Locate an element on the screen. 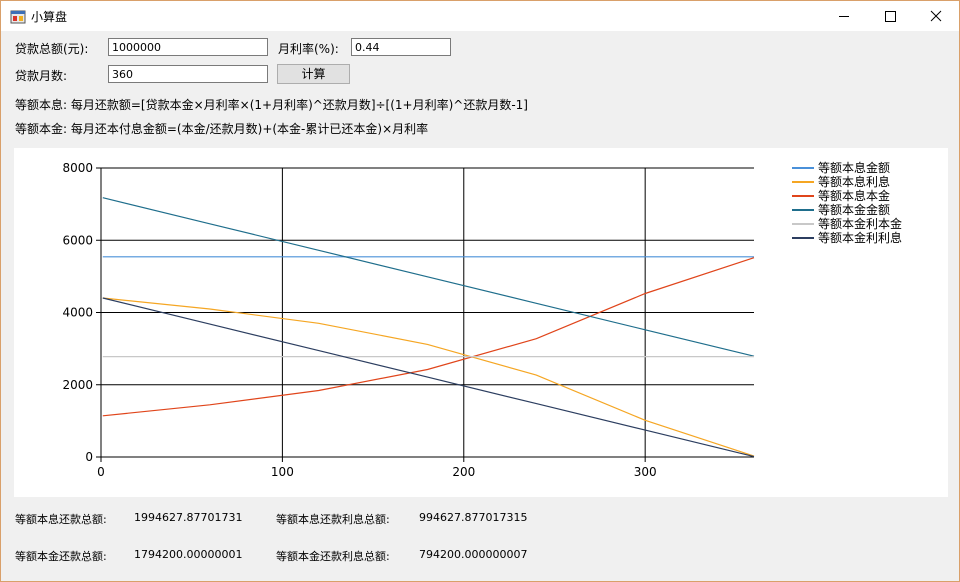  equal-principal-total-label: 等额本金还款总额: is located at coordinates (61, 556).